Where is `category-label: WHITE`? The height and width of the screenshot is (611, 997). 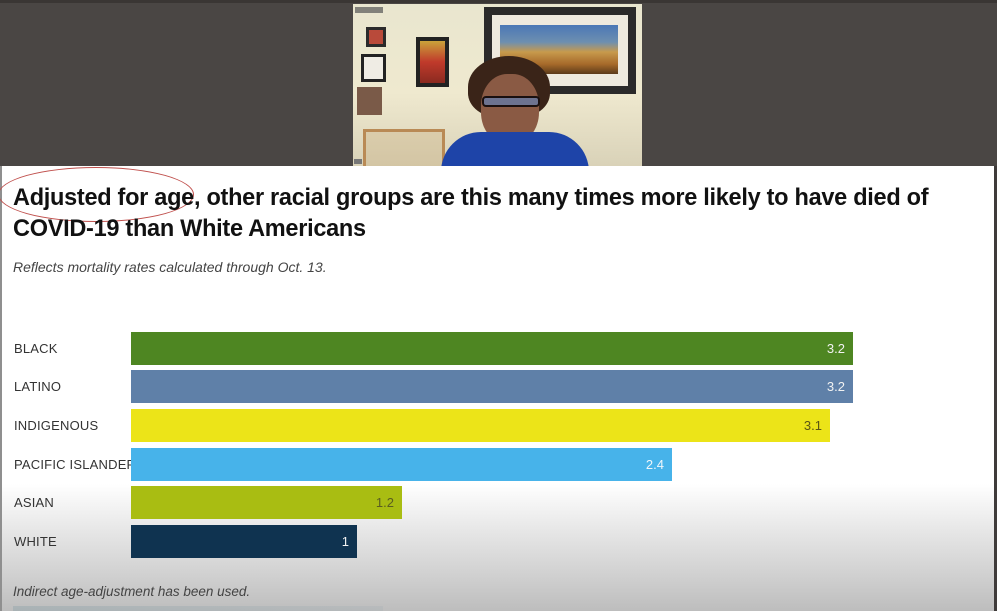 category-label: WHITE is located at coordinates (35, 541).